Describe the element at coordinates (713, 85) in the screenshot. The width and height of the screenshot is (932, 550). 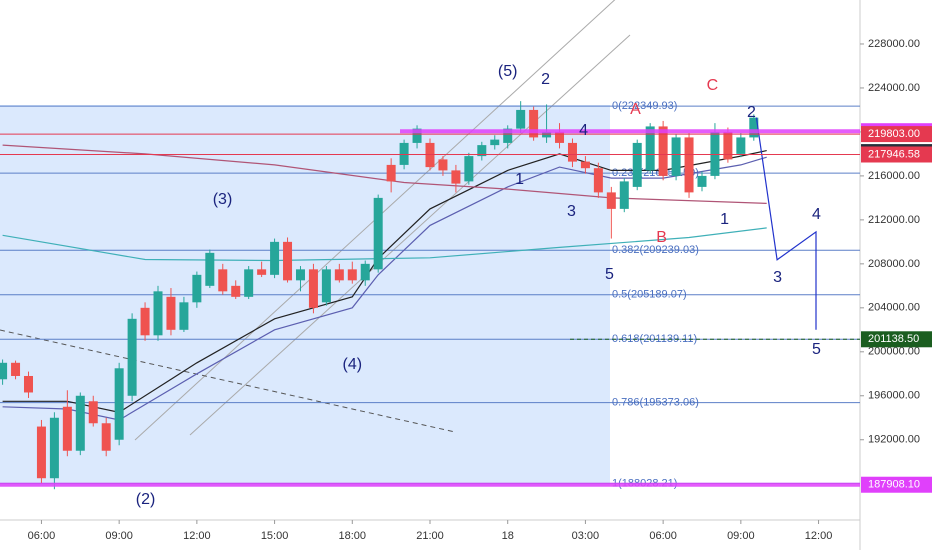
I see `wave-label: C` at that location.